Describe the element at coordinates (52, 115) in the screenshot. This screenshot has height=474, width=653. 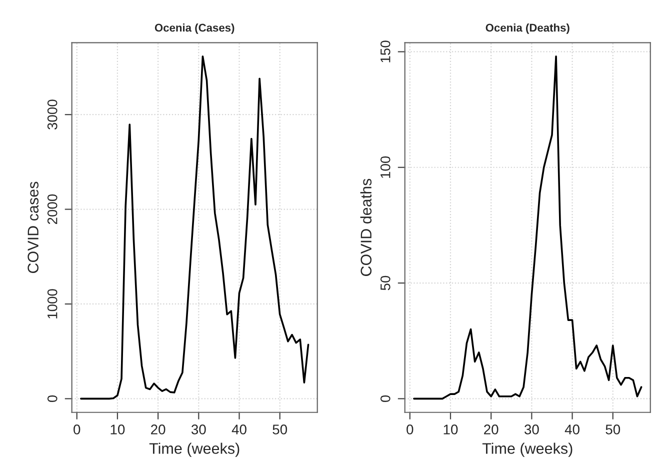
I see `y-tick-label: 3000` at that location.